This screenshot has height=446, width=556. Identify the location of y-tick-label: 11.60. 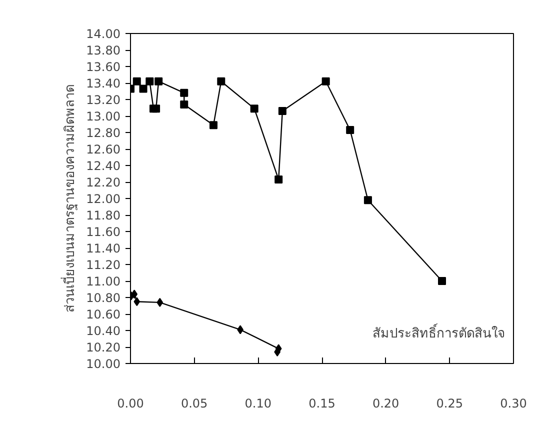
(103, 232).